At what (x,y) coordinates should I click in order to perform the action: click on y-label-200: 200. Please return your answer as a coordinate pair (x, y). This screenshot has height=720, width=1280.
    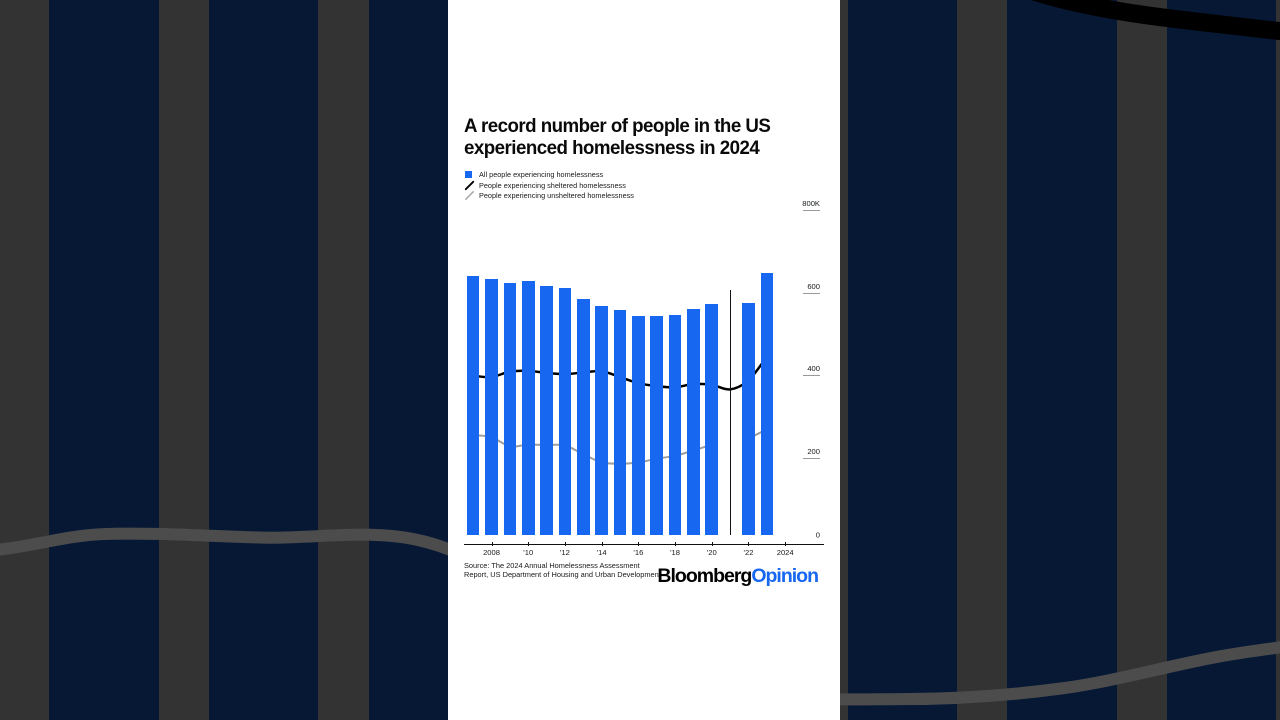
    Looking at the image, I should click on (811, 453).